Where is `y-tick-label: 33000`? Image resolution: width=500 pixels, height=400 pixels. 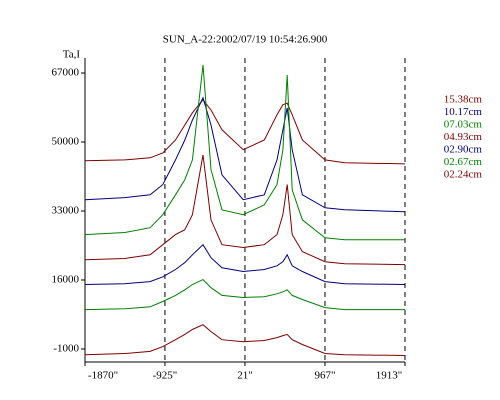
y-tick-label: 33000 is located at coordinates (66, 211).